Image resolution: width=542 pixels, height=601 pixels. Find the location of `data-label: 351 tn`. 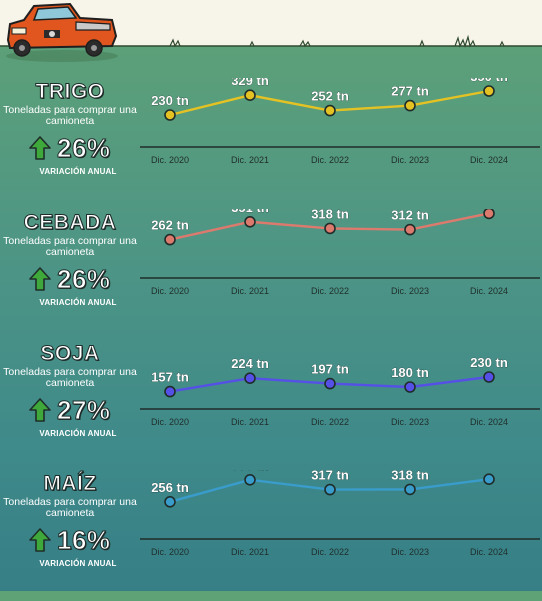

data-label: 351 tn is located at coordinates (250, 212).